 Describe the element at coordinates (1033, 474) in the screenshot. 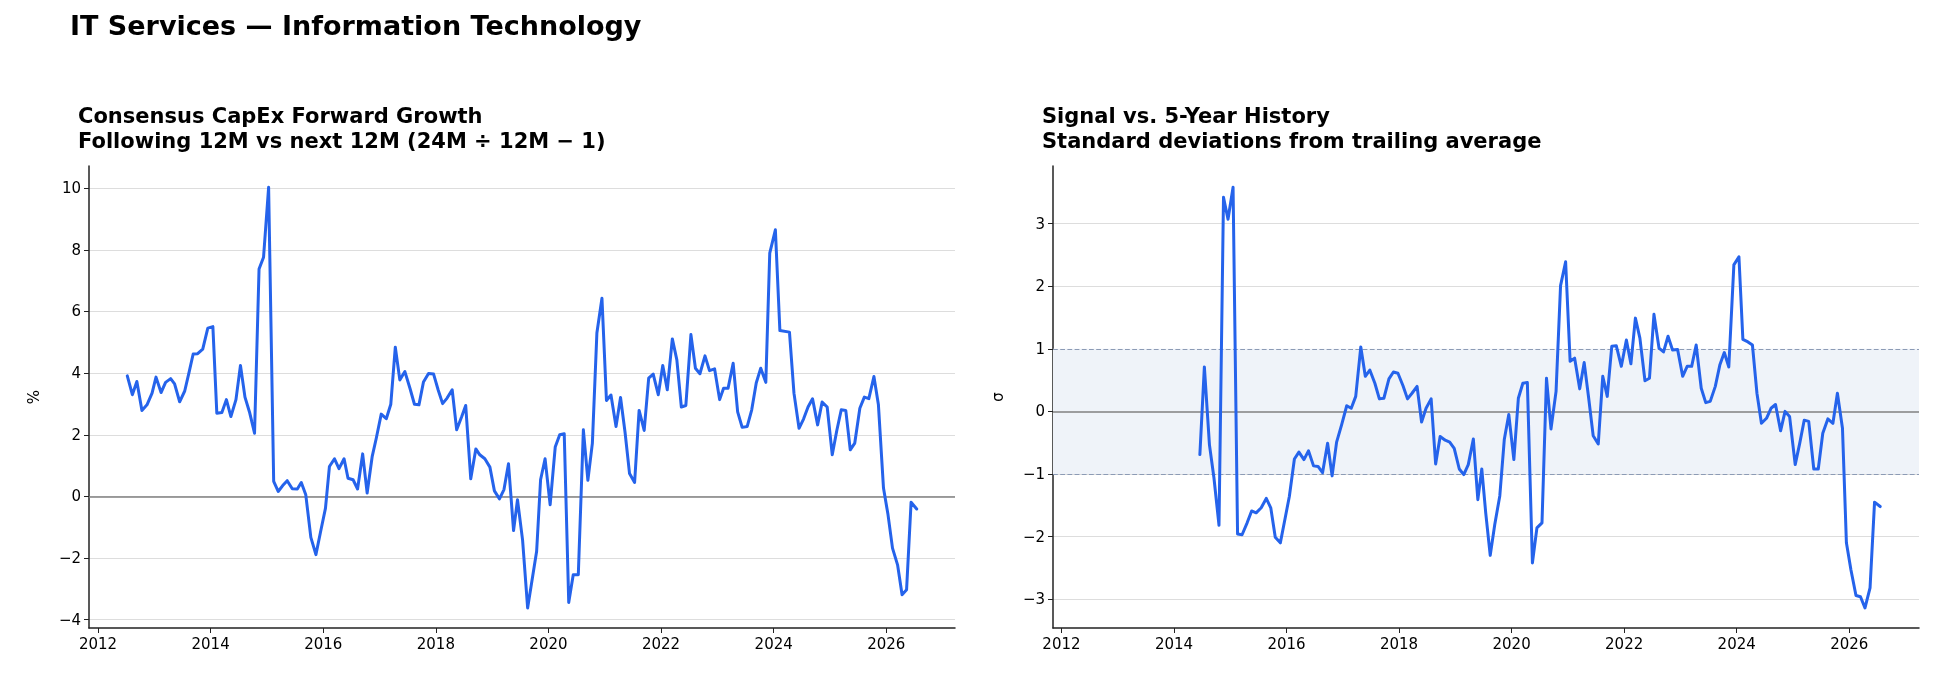

I see `y-tick-label: −1` at that location.